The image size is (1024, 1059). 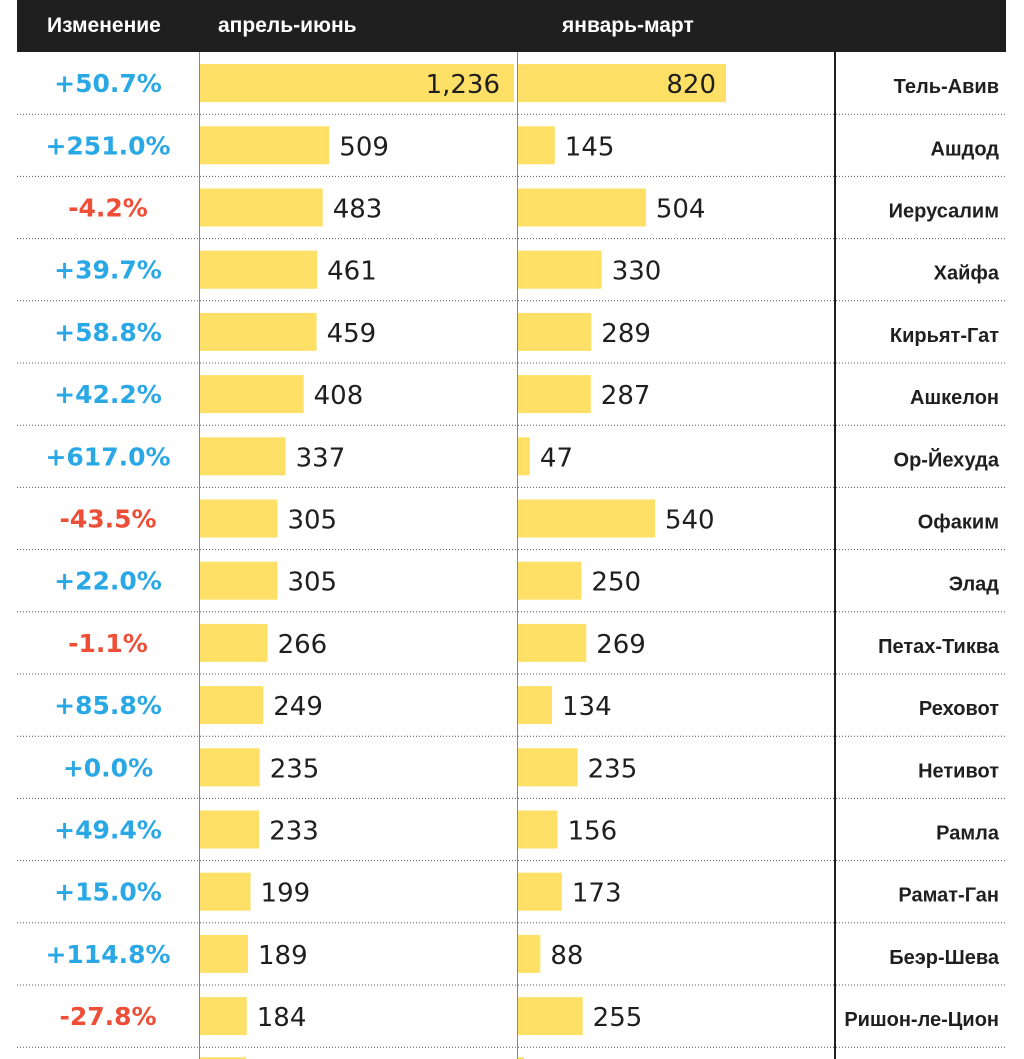 I want to click on city-label: Офаким, so click(x=958, y=523).